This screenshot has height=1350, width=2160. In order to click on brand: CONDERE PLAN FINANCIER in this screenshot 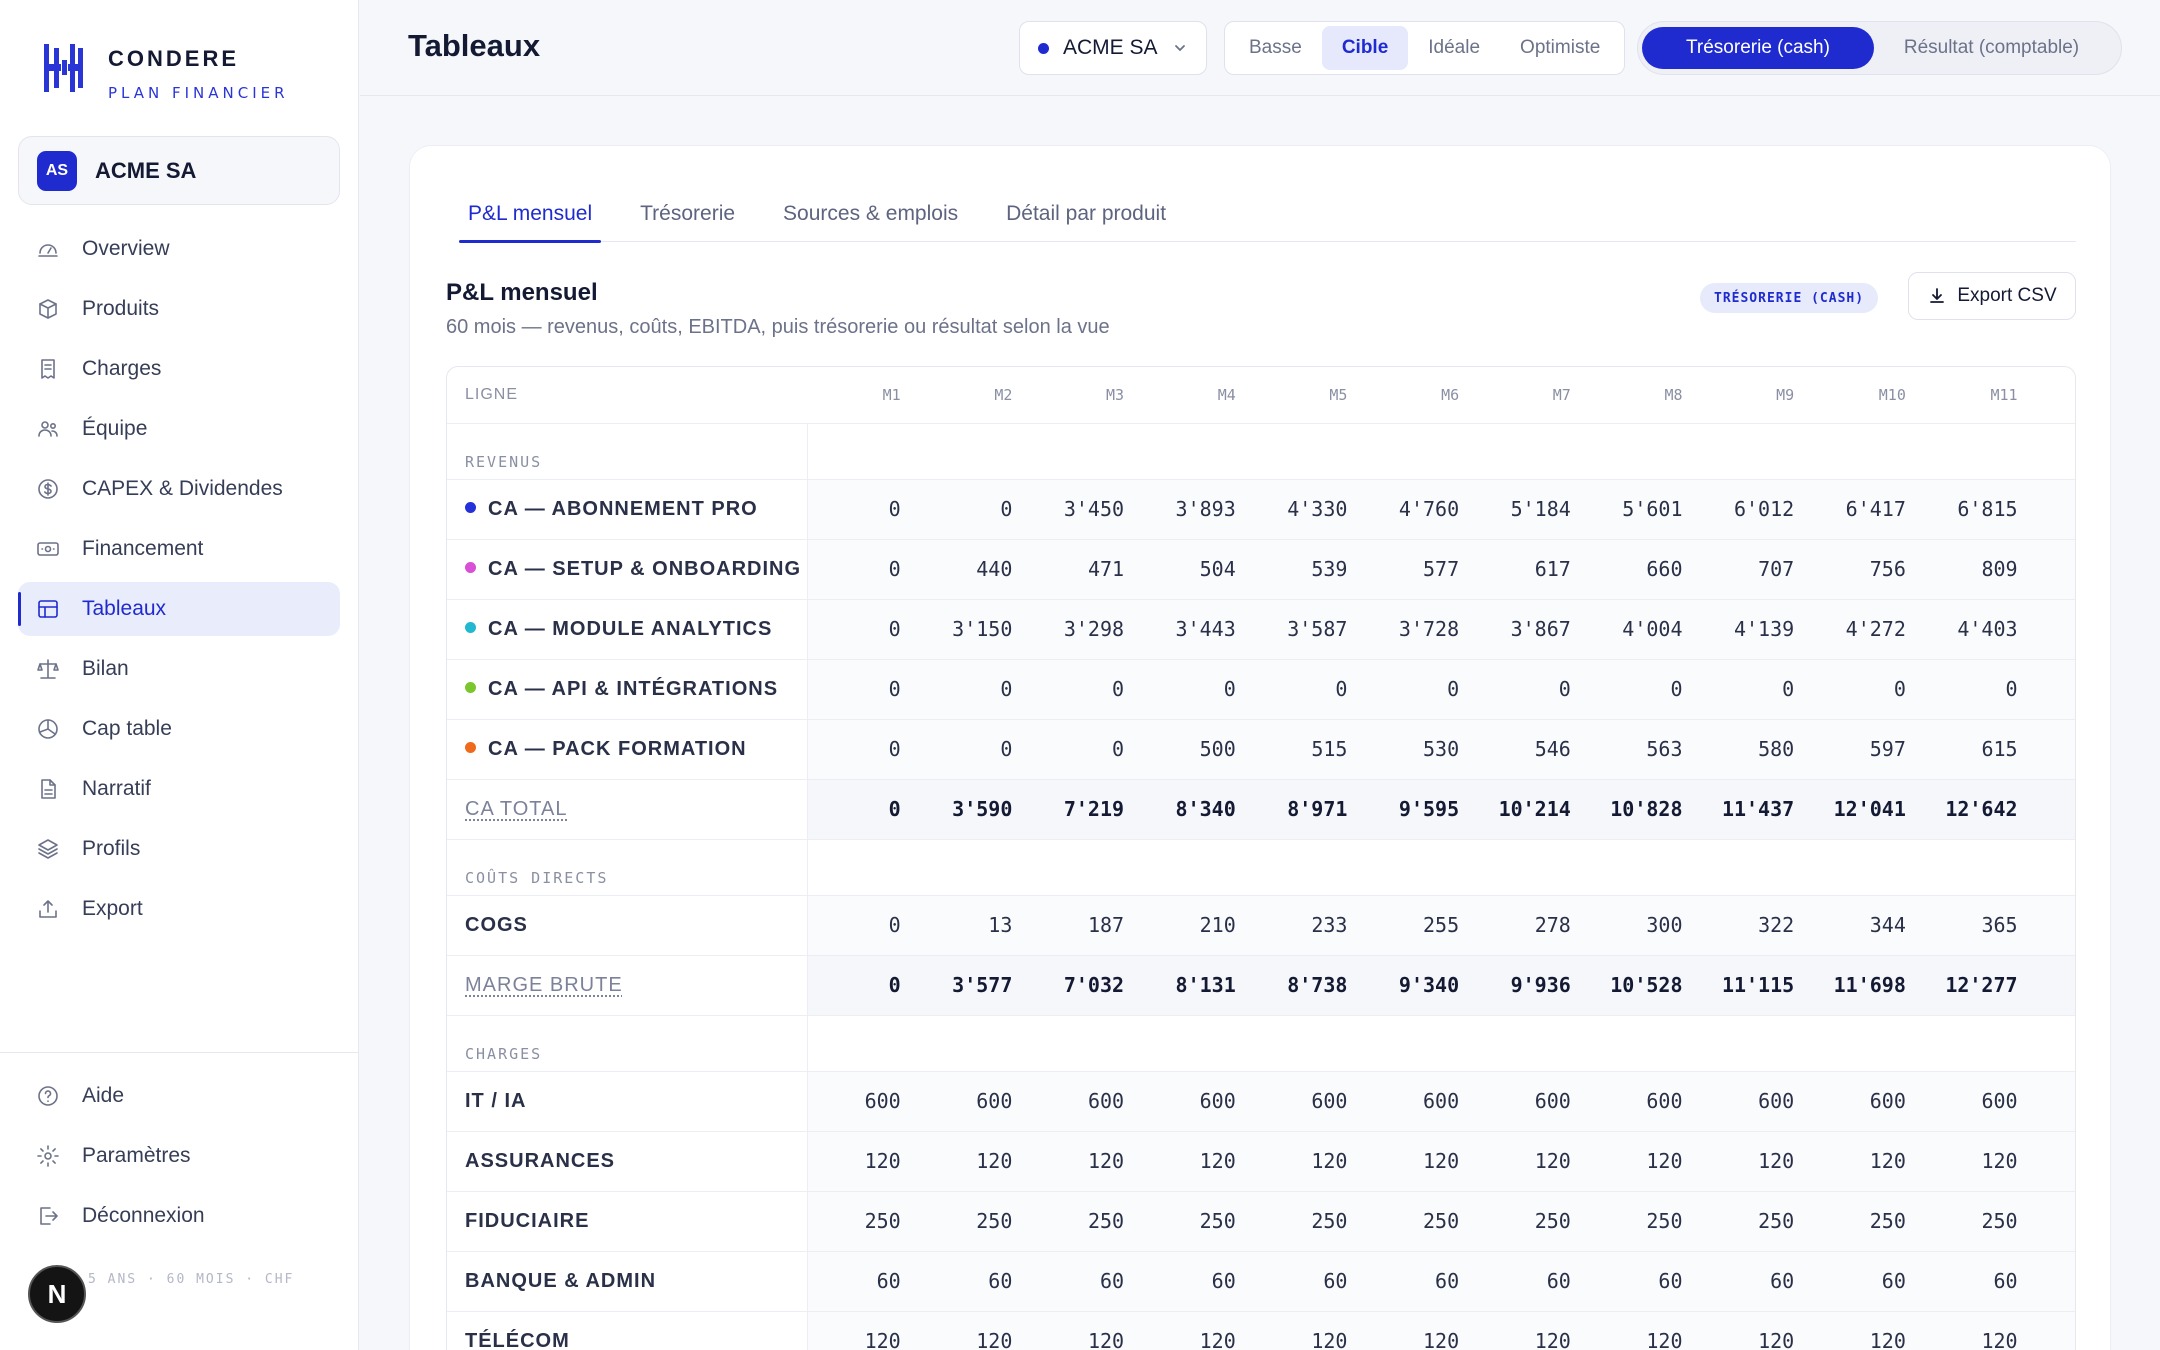, I will do `click(165, 73)`.